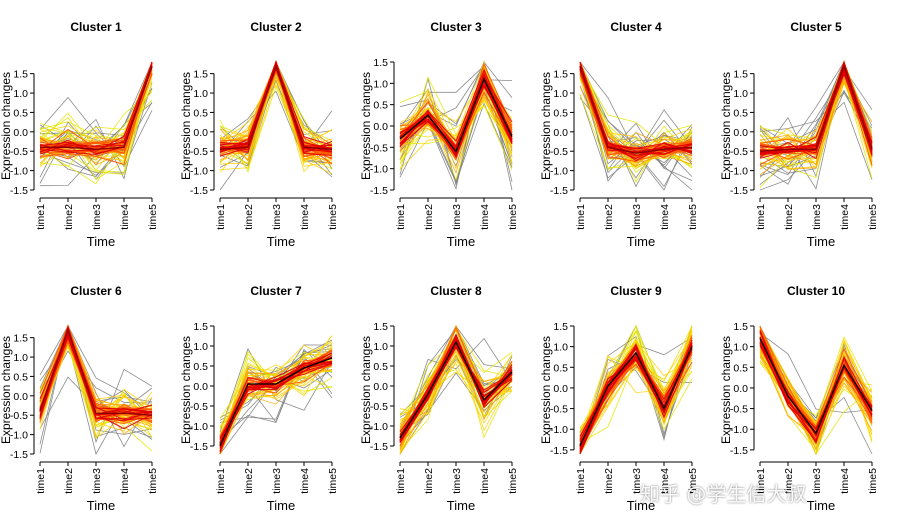  What do you see at coordinates (276, 27) in the screenshot?
I see `panel-title: Cluster 2` at bounding box center [276, 27].